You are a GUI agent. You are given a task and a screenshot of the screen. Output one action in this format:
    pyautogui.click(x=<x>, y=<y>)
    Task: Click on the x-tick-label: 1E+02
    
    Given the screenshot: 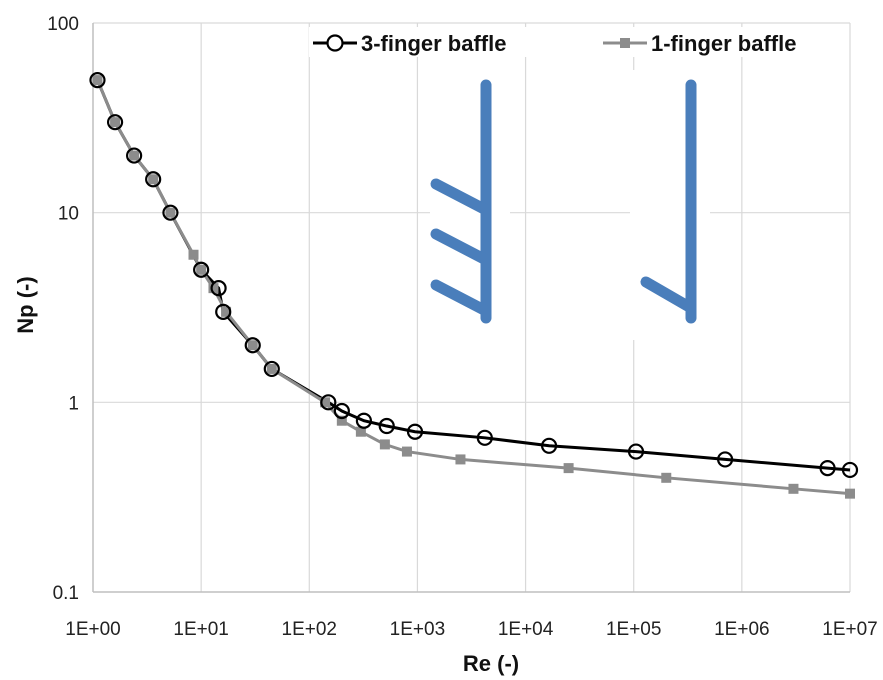 What is the action you would take?
    pyautogui.click(x=309, y=629)
    